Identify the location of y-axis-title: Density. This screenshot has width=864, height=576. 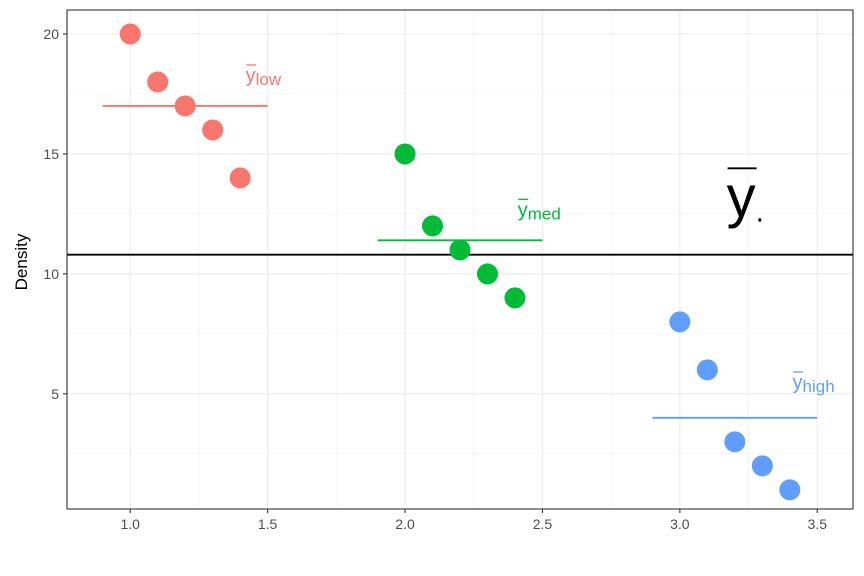
(21, 261).